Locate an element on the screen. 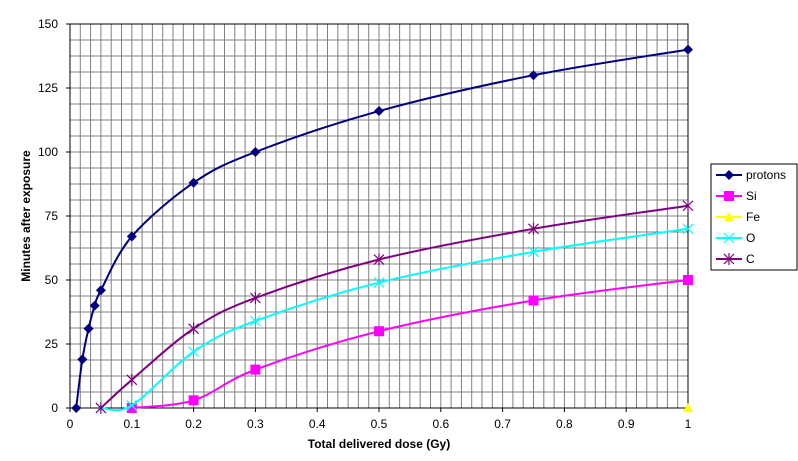 This screenshot has width=798, height=461. x-tick-label: 0.8 is located at coordinates (564, 424).